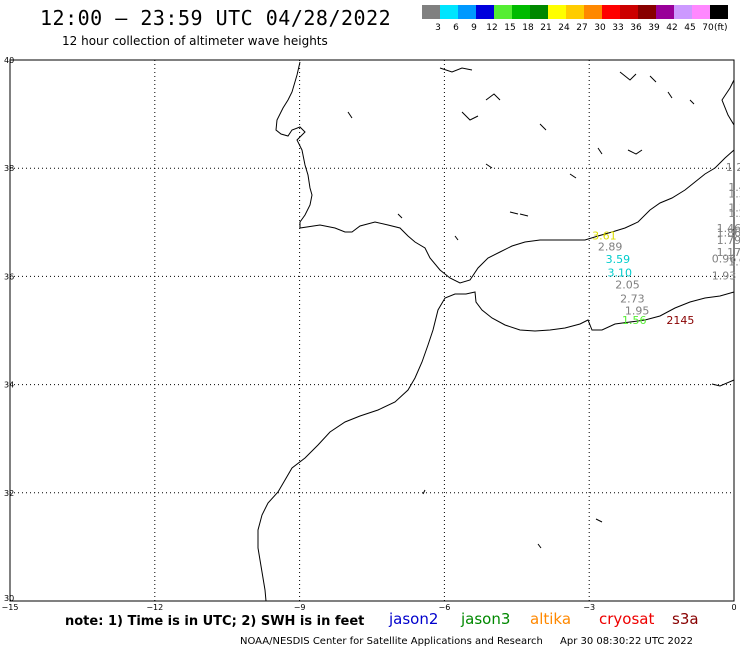  What do you see at coordinates (9, 493) in the screenshot?
I see `lat-tick-label: 32` at bounding box center [9, 493].